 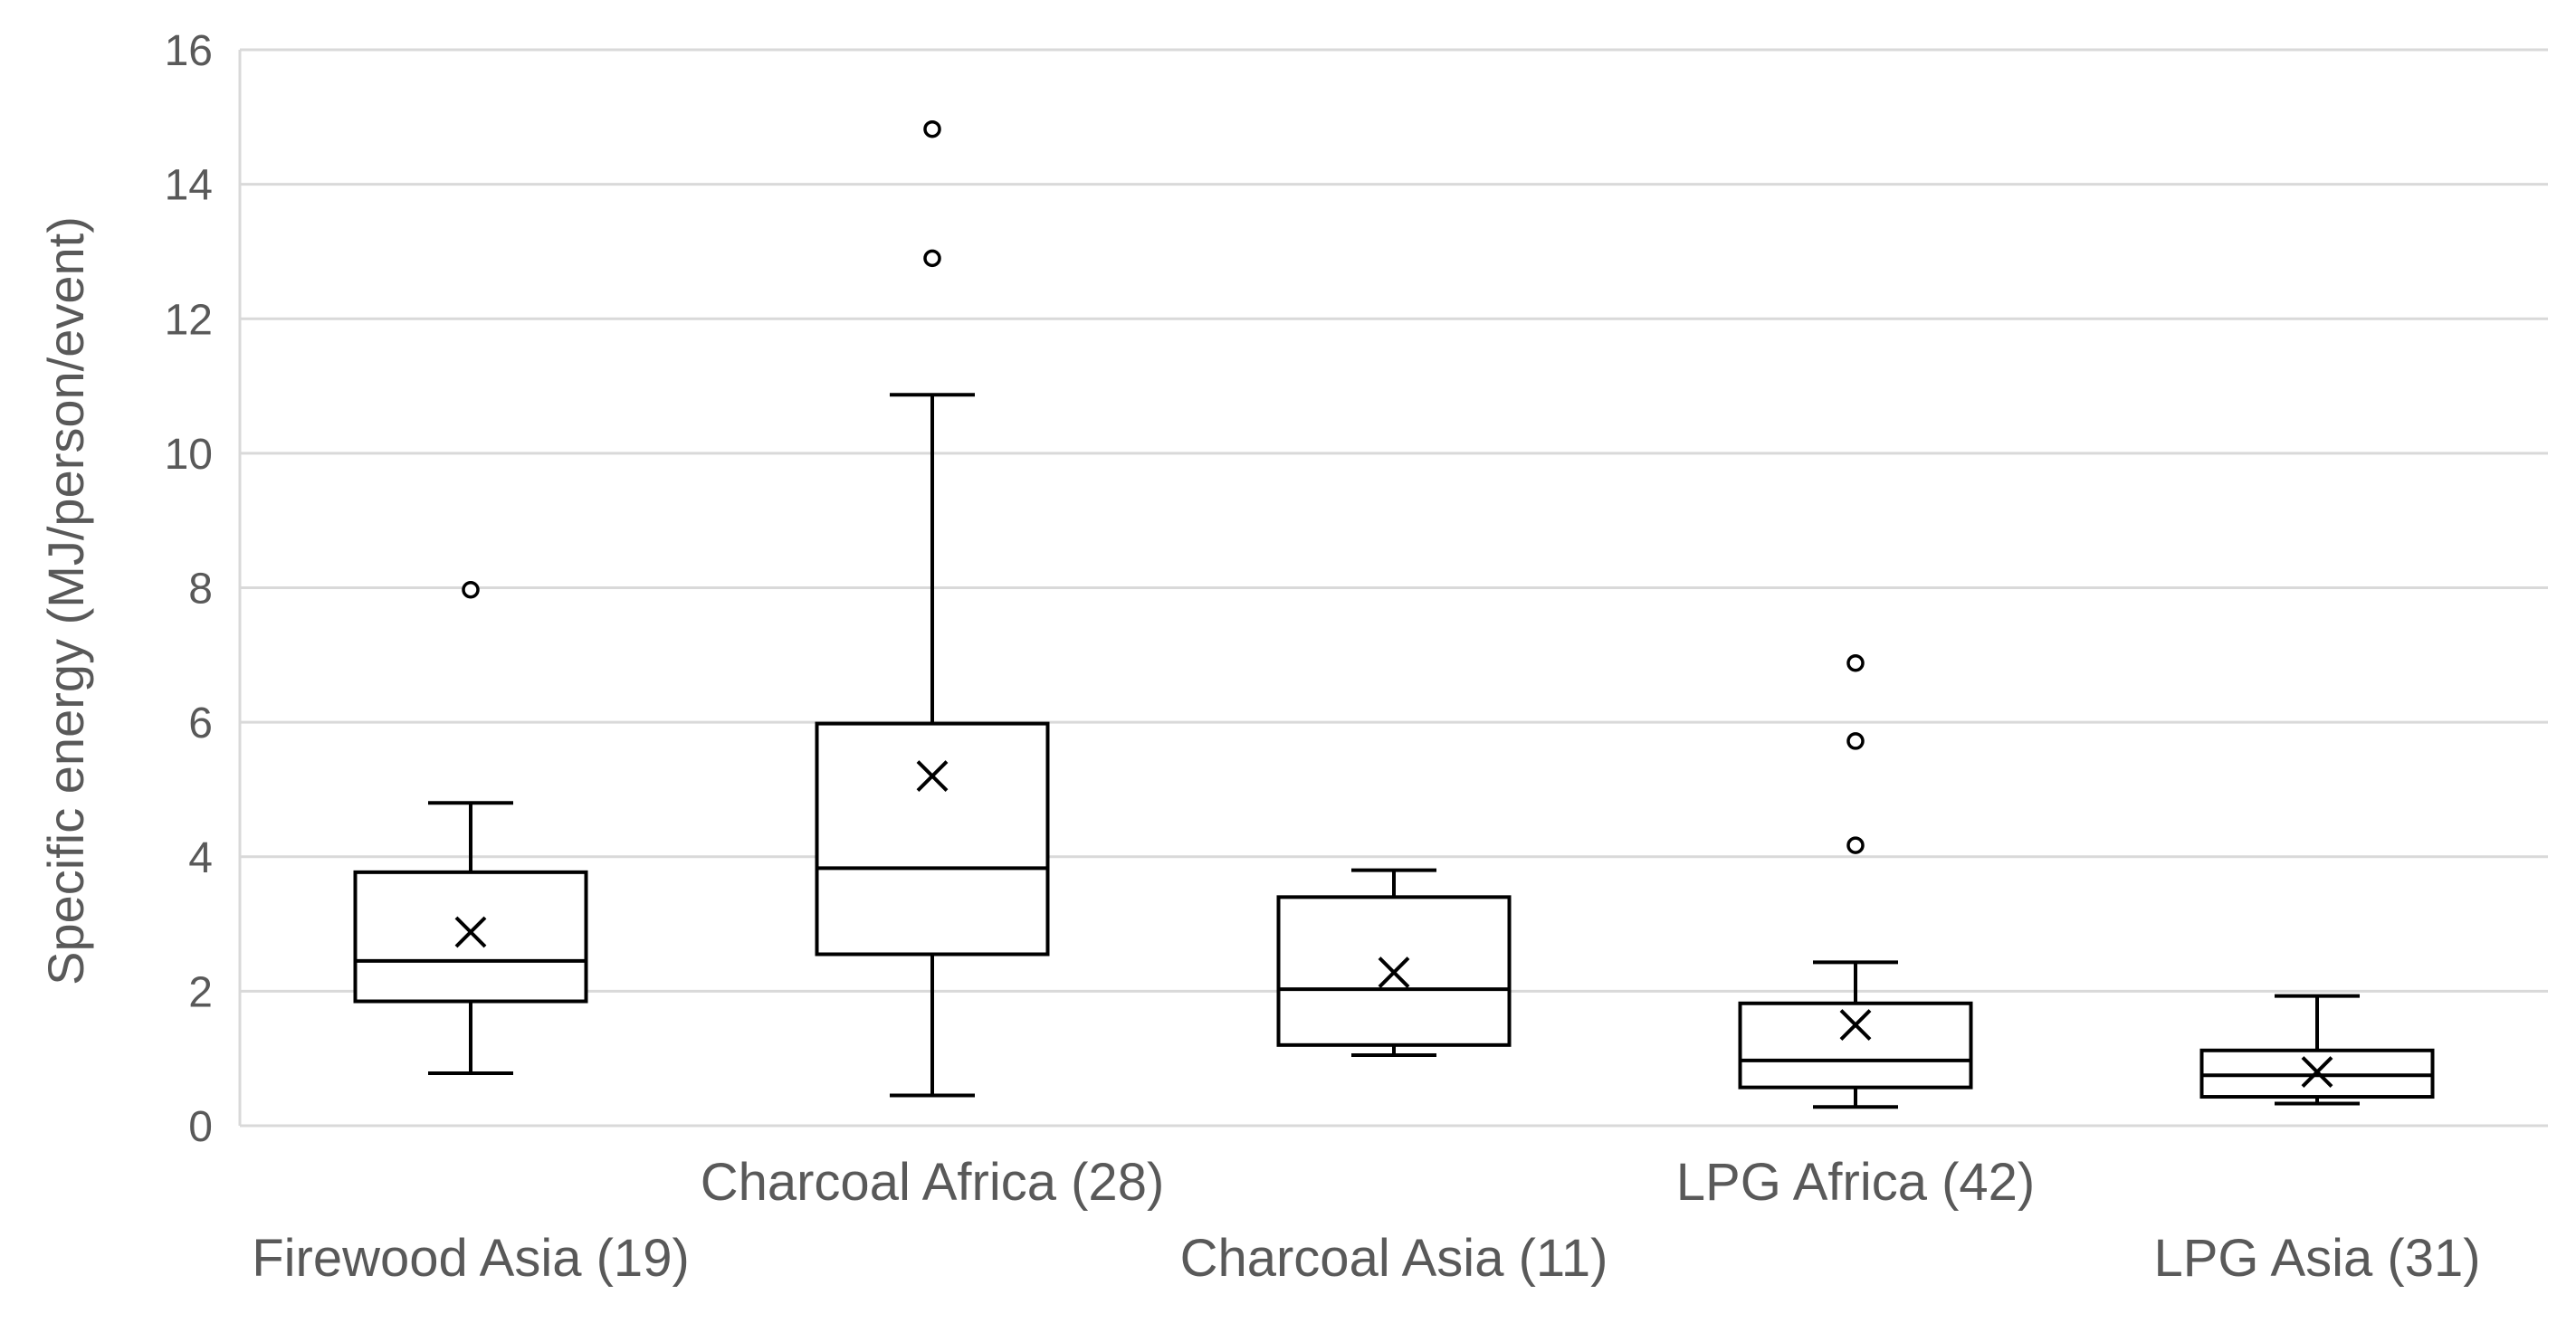 What do you see at coordinates (201, 590) in the screenshot?
I see `y-tick-label: 8` at bounding box center [201, 590].